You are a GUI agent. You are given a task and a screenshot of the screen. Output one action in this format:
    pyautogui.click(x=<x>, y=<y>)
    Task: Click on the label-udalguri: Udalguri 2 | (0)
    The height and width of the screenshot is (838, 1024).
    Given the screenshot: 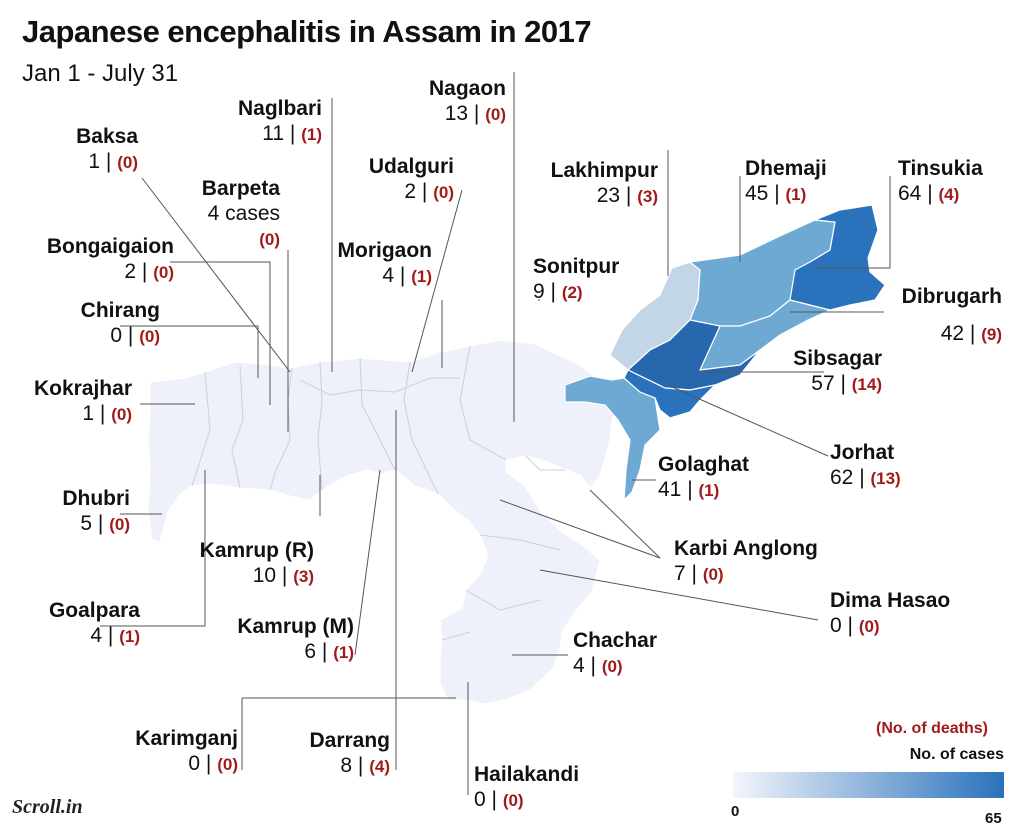 What is the action you would take?
    pyautogui.click(x=402, y=179)
    